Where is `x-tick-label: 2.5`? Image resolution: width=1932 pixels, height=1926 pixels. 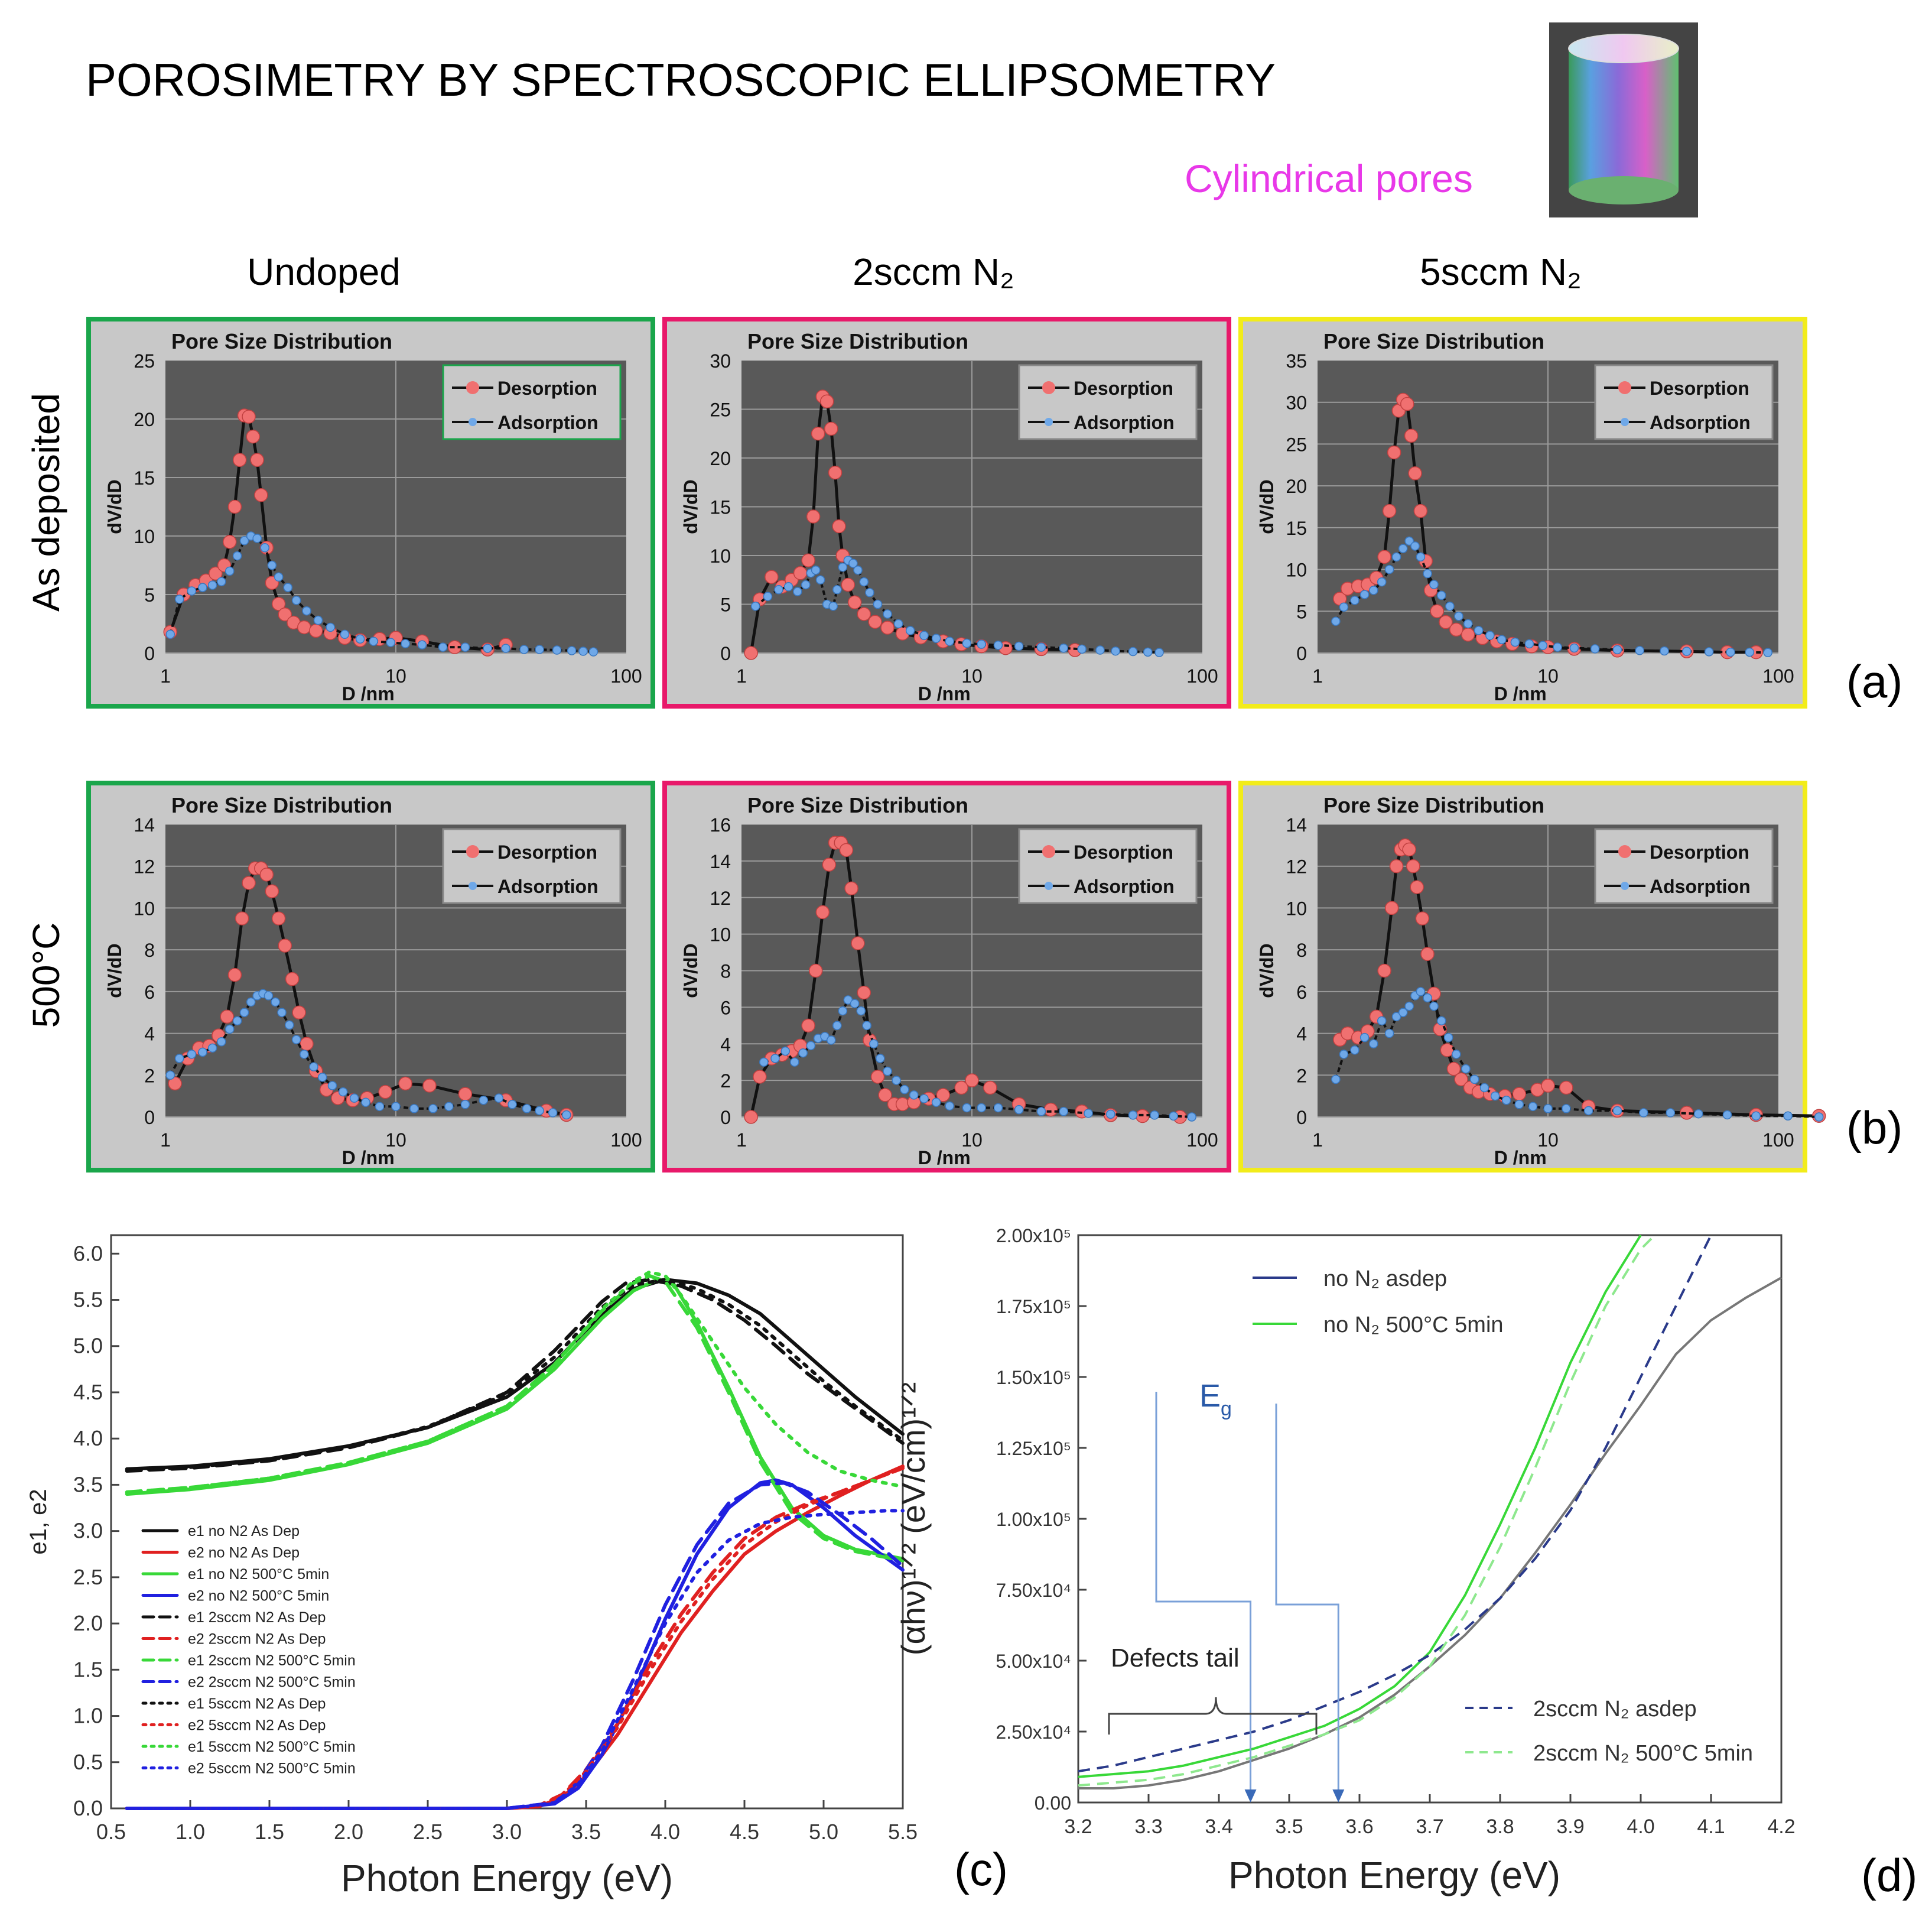
x-tick-label: 2.5 is located at coordinates (428, 1832).